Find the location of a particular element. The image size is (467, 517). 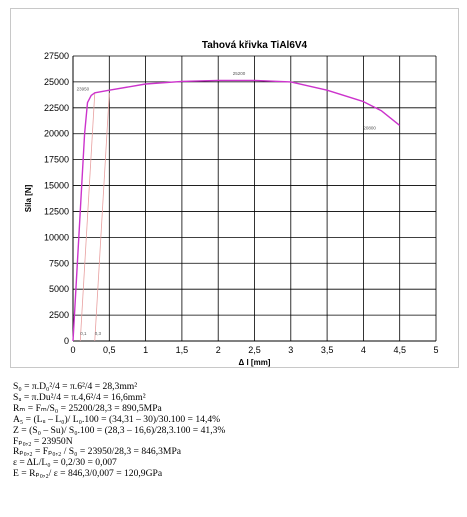

annotation-label: 0,1 is located at coordinates (83, 333).